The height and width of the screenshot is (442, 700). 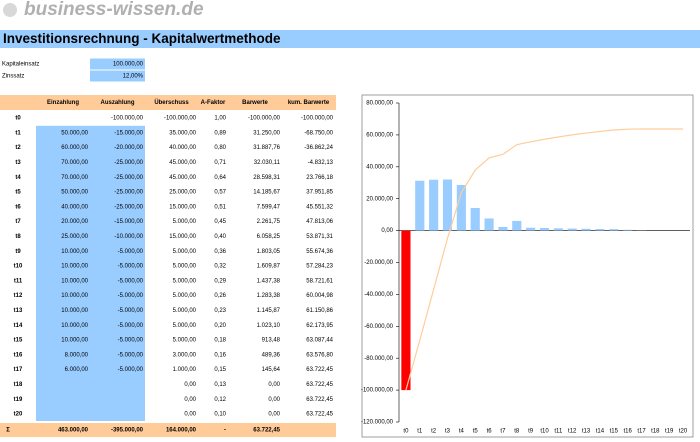 I want to click on x-tick-label: t18, so click(x=655, y=432).